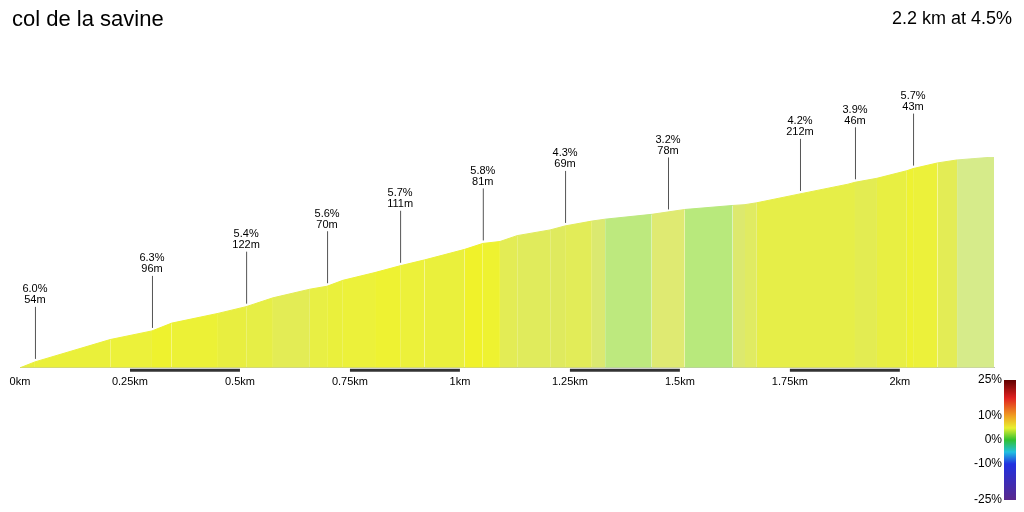  I want to click on x-tick-label: 0km, so click(20, 381).